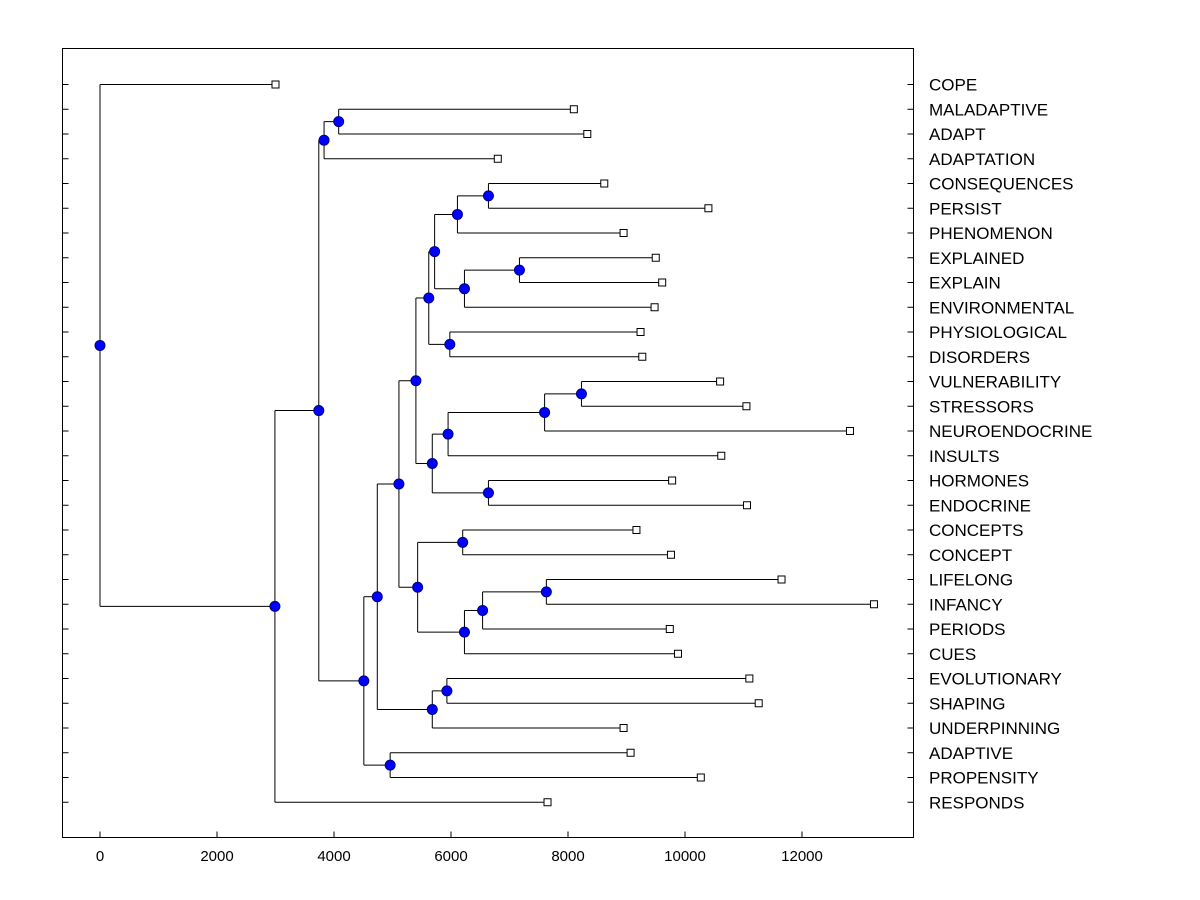 This screenshot has height=900, width=1200. I want to click on leaf-marker-underpinning, so click(623, 728).